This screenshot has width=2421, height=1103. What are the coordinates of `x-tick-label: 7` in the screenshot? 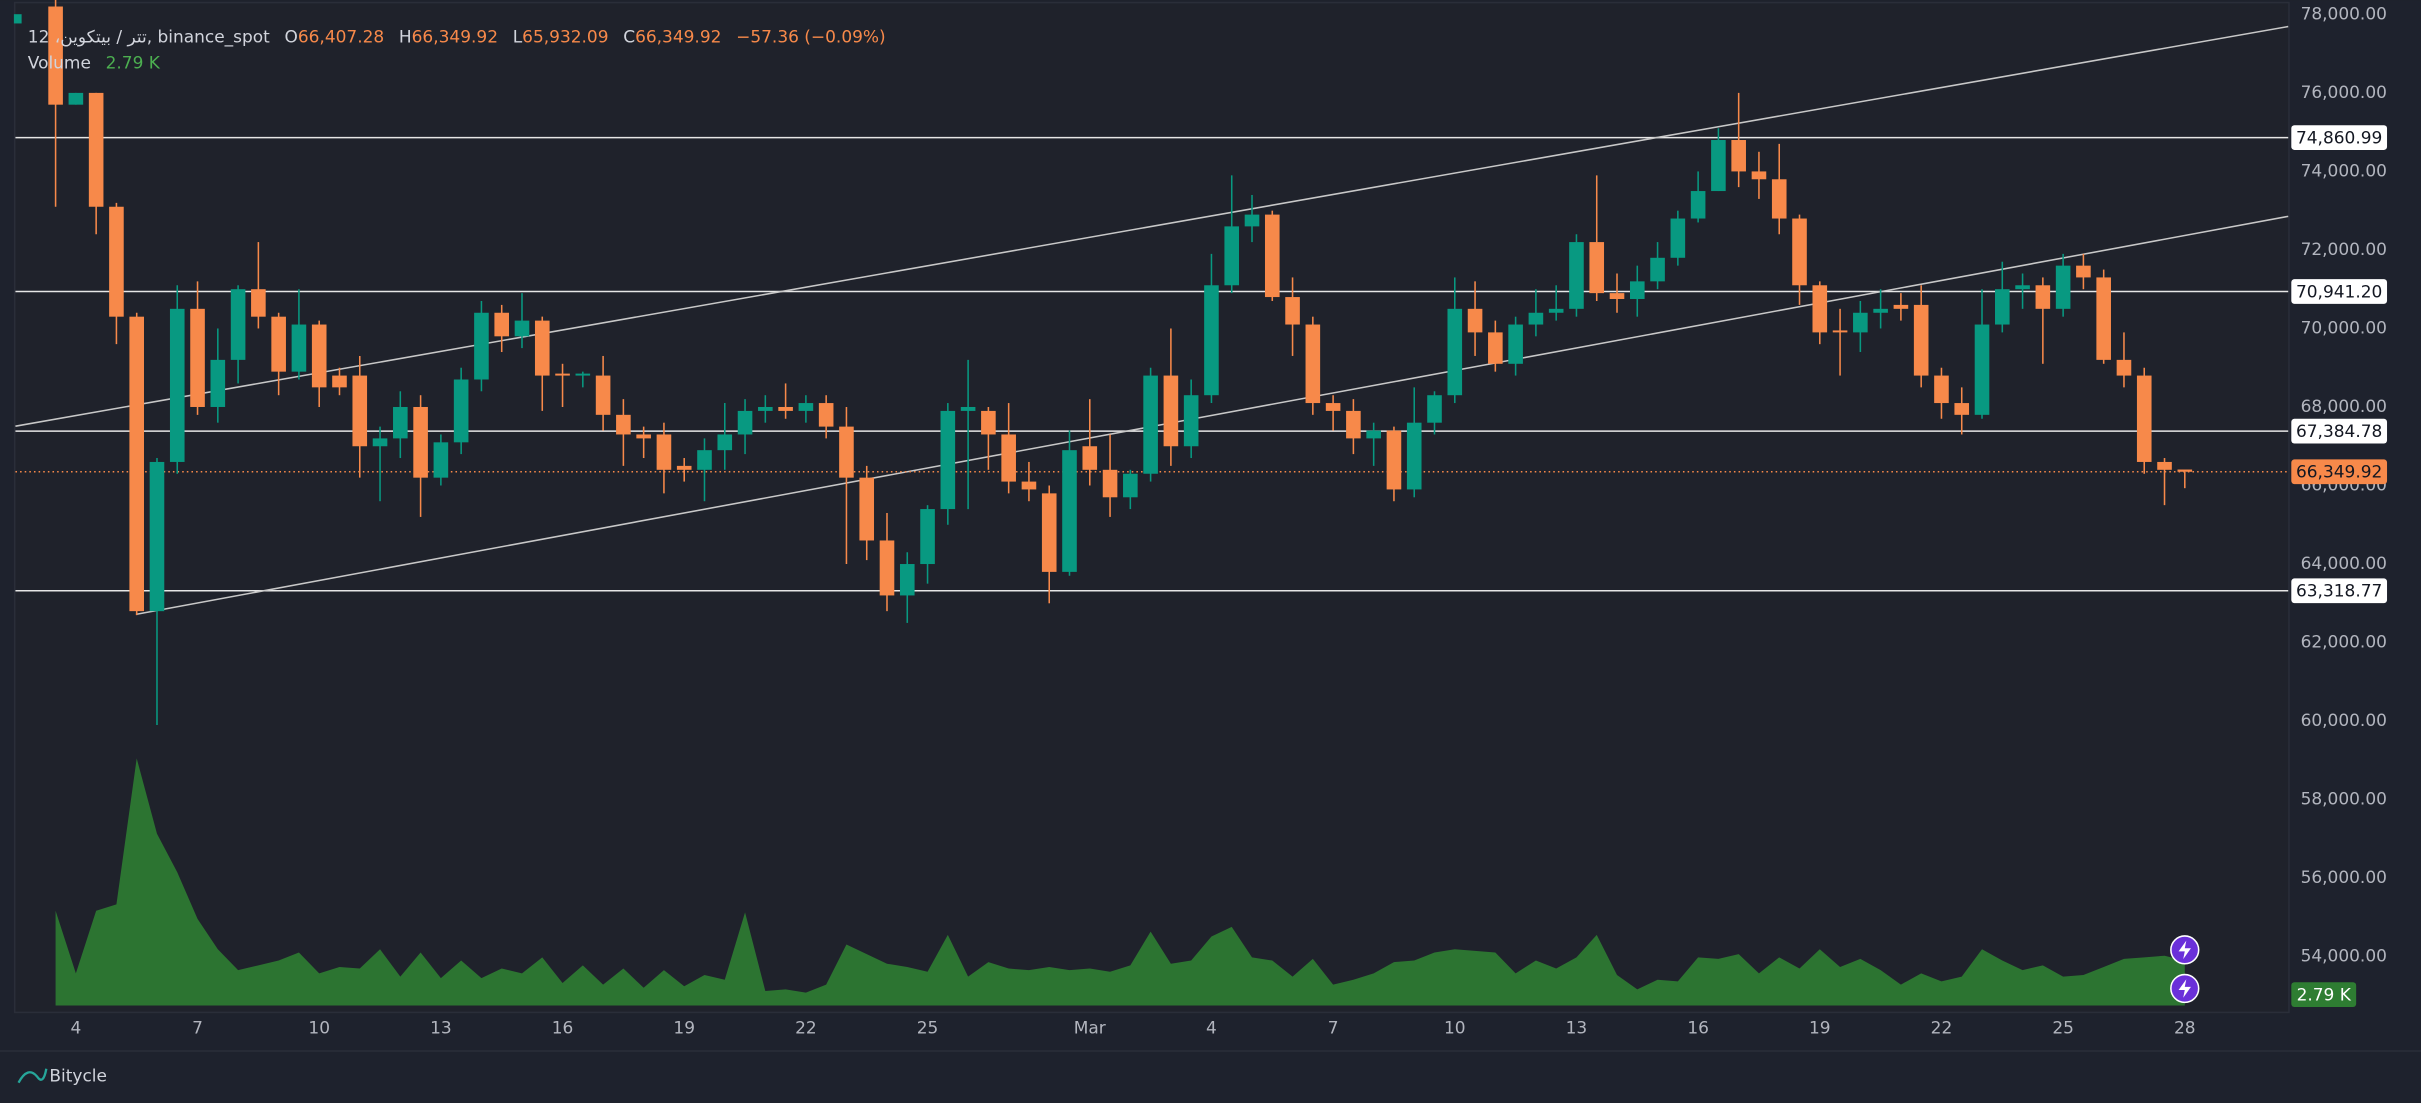 It's located at (1333, 1029).